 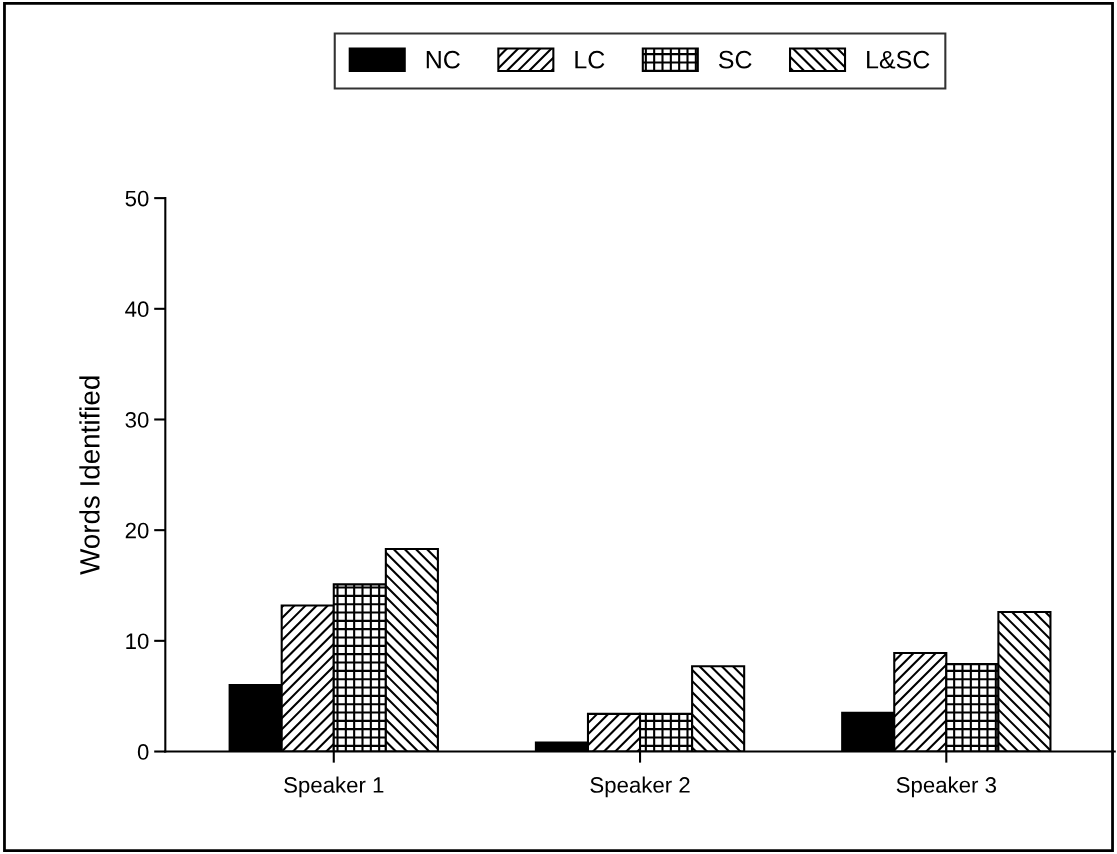 What do you see at coordinates (334, 787) in the screenshot?
I see `x-tick-label: Speaker 1` at bounding box center [334, 787].